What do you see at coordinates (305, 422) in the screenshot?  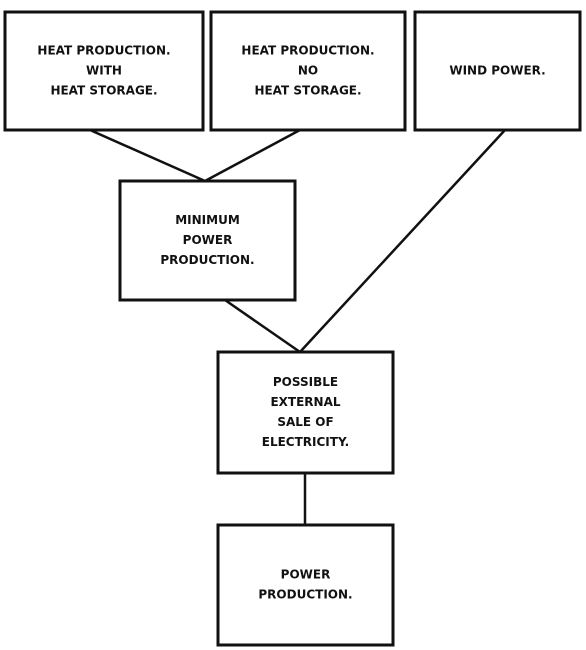 I see `node-label: SALE OF` at bounding box center [305, 422].